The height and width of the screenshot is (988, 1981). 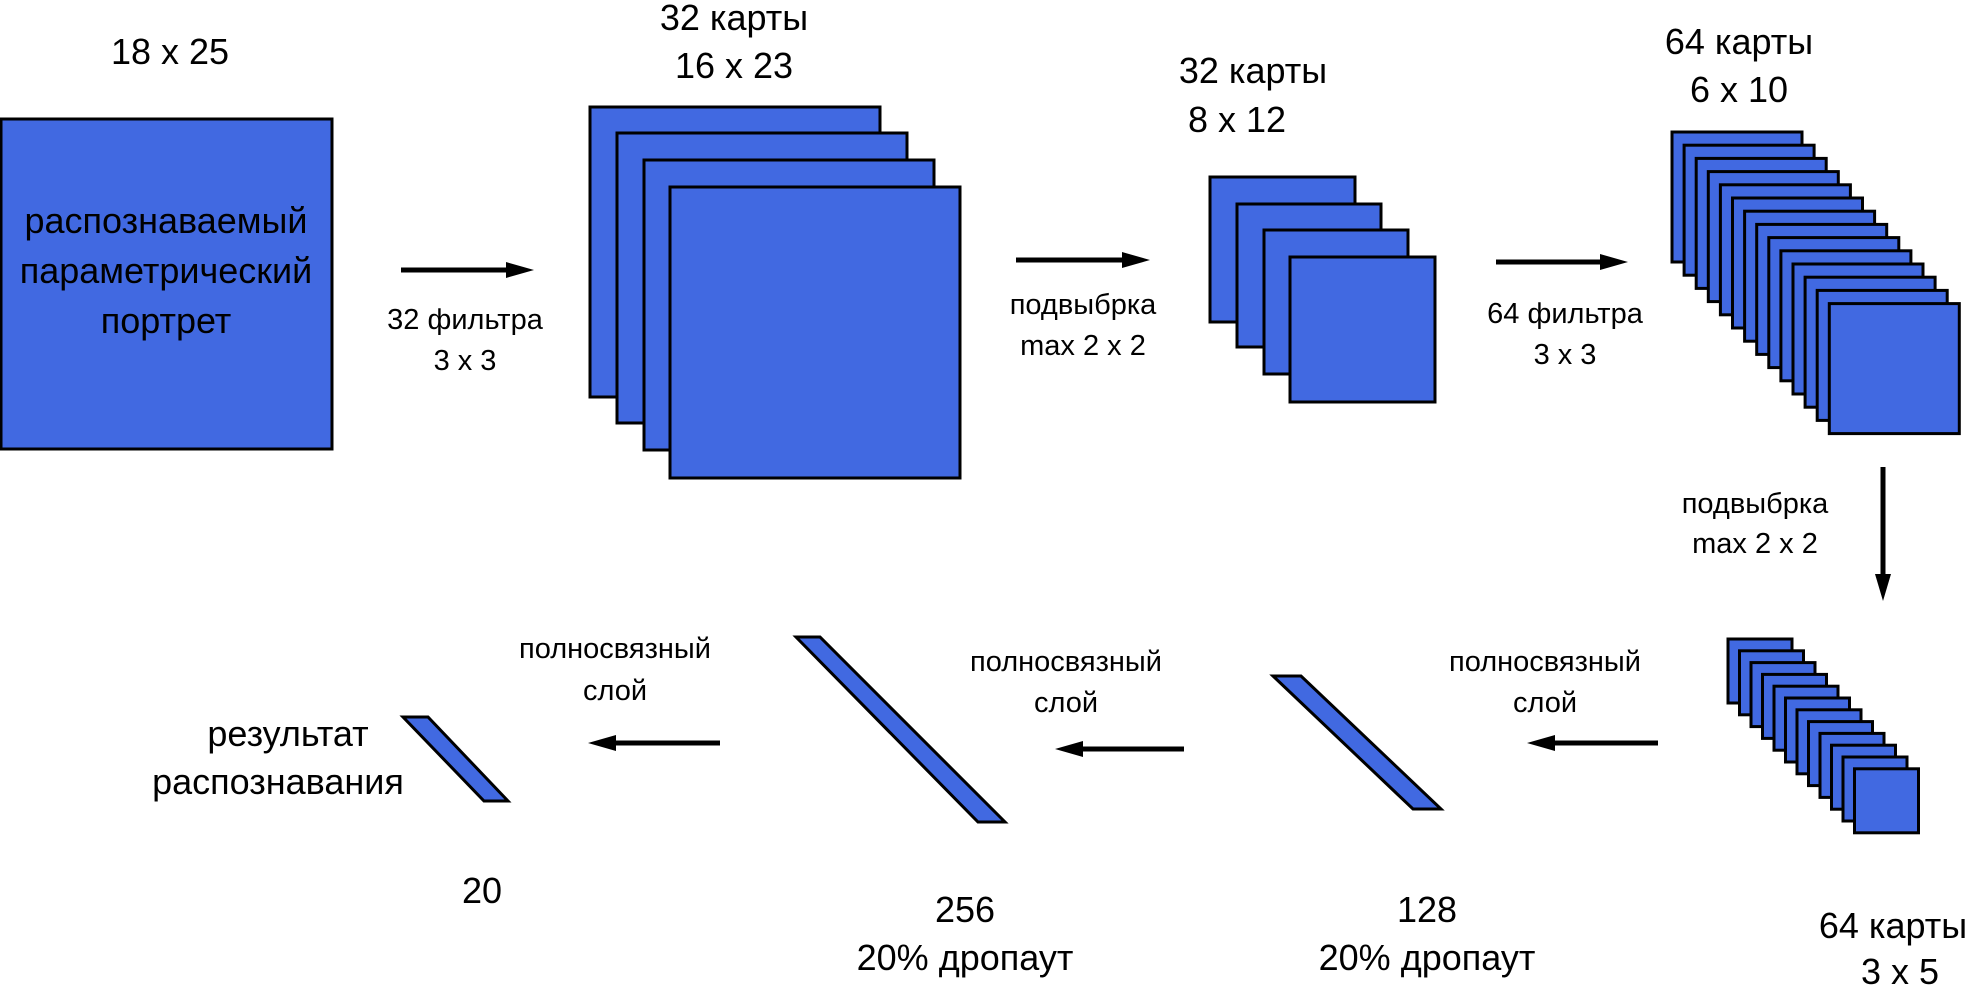 I want to click on conv1-block: 32 карты 16 x 23, so click(x=775, y=240).